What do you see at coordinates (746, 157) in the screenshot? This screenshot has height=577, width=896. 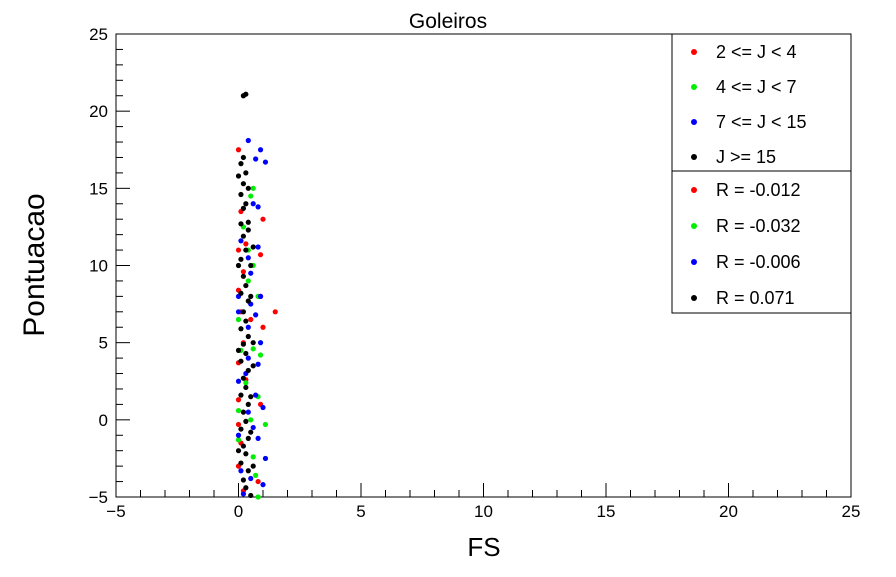 I see `legend-entry: J >= 15` at bounding box center [746, 157].